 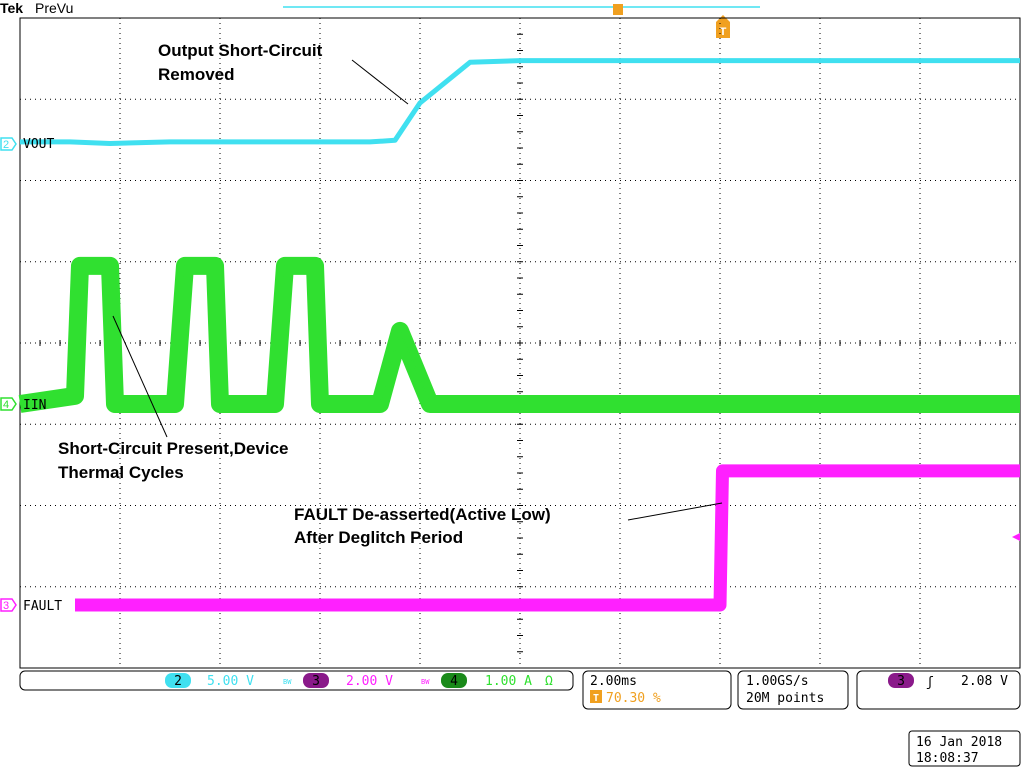 What do you see at coordinates (454, 681) in the screenshot?
I see `ch4-number-badge: 4` at bounding box center [454, 681].